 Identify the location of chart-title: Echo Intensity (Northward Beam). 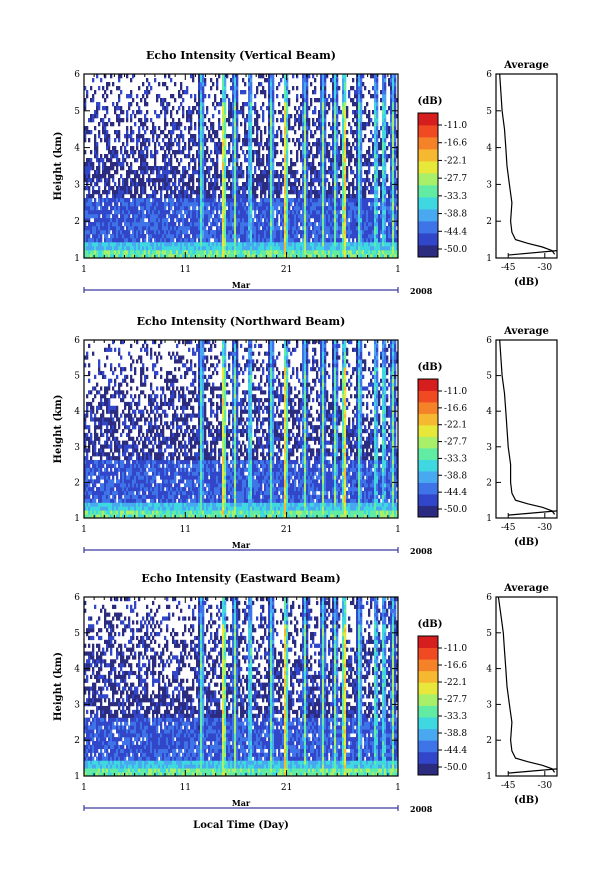
(241, 321).